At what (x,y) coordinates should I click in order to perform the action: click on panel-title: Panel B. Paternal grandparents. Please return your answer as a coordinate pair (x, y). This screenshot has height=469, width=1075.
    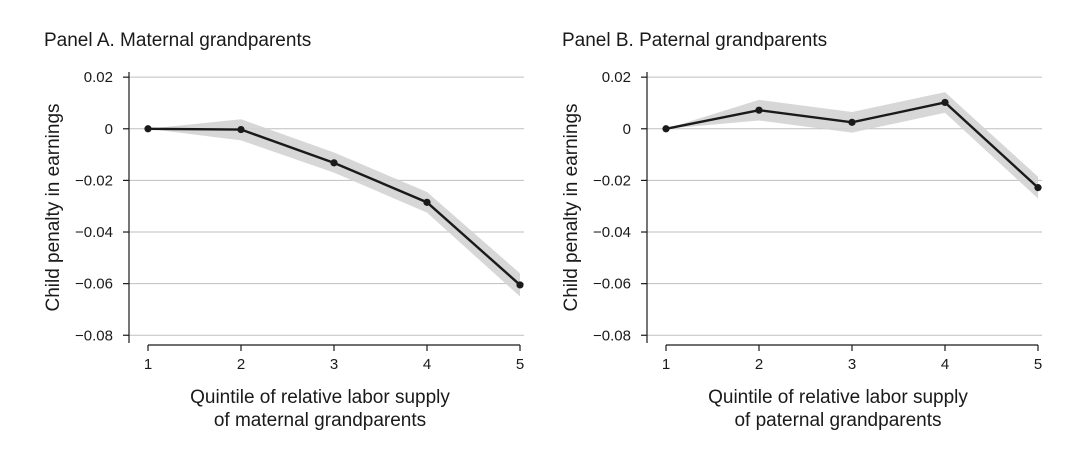
    Looking at the image, I should click on (695, 40).